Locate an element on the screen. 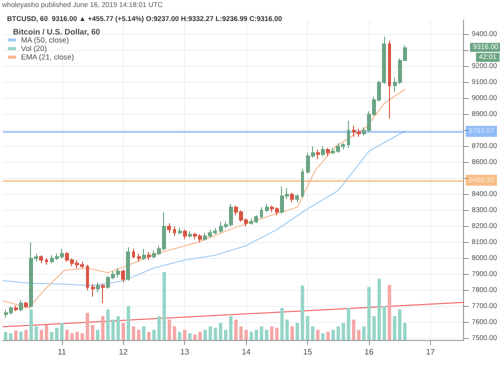  x-tick-label: 15 is located at coordinates (308, 352).